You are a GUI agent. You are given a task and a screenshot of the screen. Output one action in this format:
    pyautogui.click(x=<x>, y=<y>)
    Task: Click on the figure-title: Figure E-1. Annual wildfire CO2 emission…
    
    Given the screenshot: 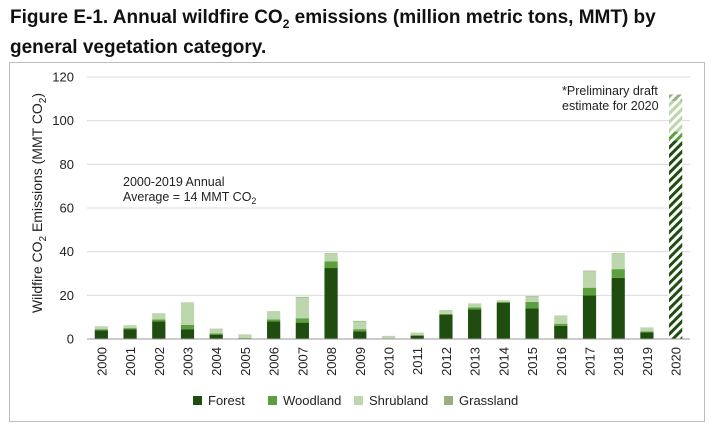 What is the action you would take?
    pyautogui.click(x=362, y=33)
    